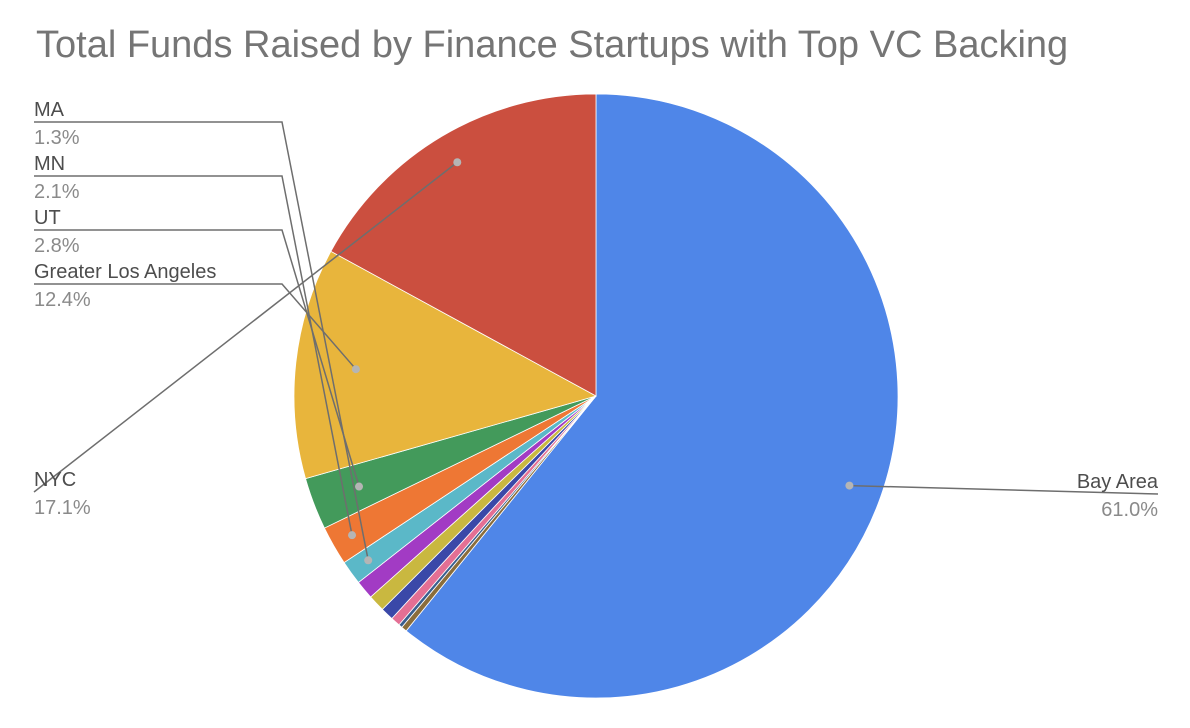  What do you see at coordinates (49, 110) in the screenshot?
I see `slice-label-ma: MA` at bounding box center [49, 110].